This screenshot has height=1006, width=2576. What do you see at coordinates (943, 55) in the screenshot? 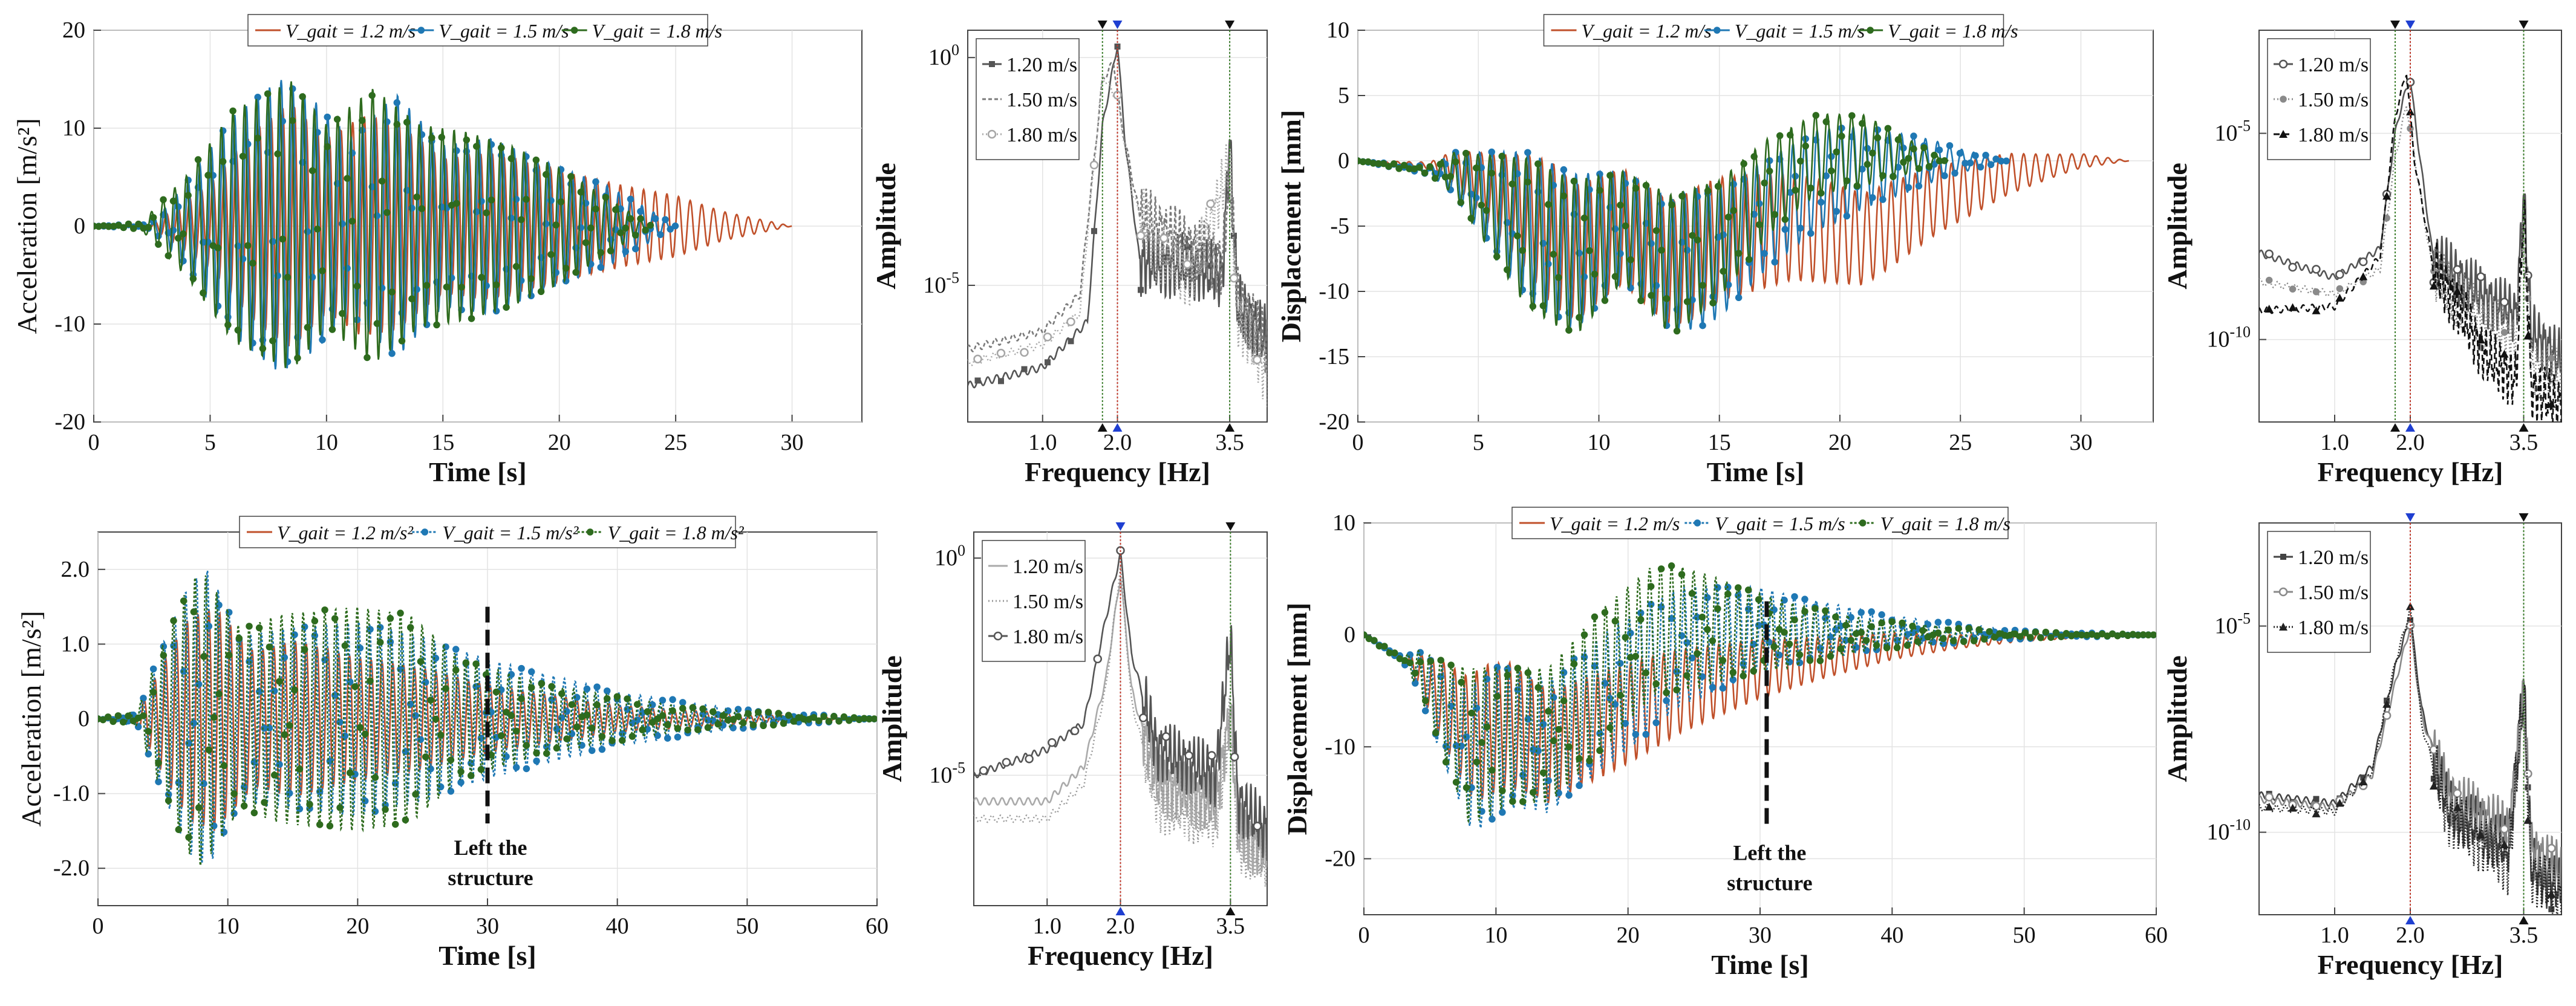
I see `y-tick-label: 100` at bounding box center [943, 55].